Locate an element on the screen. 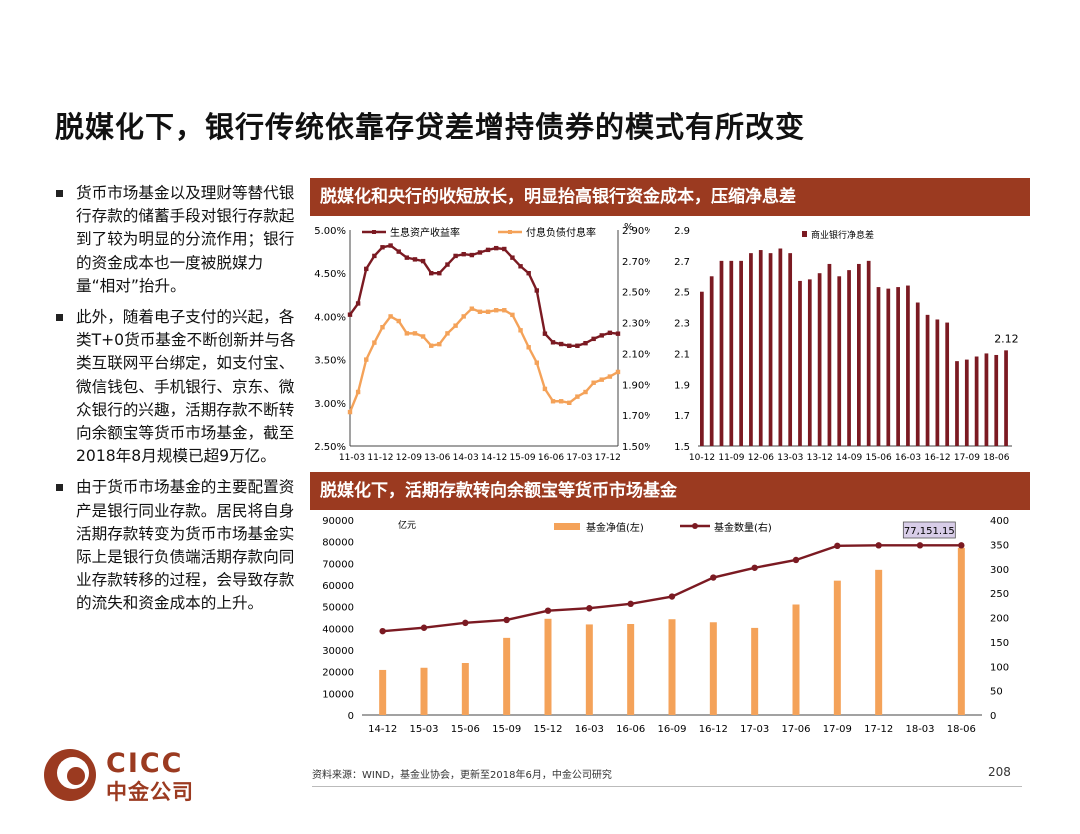 Image resolution: width=1080 pixels, height=834 pixels. y-tick-label: 40000 is located at coordinates (338, 629).